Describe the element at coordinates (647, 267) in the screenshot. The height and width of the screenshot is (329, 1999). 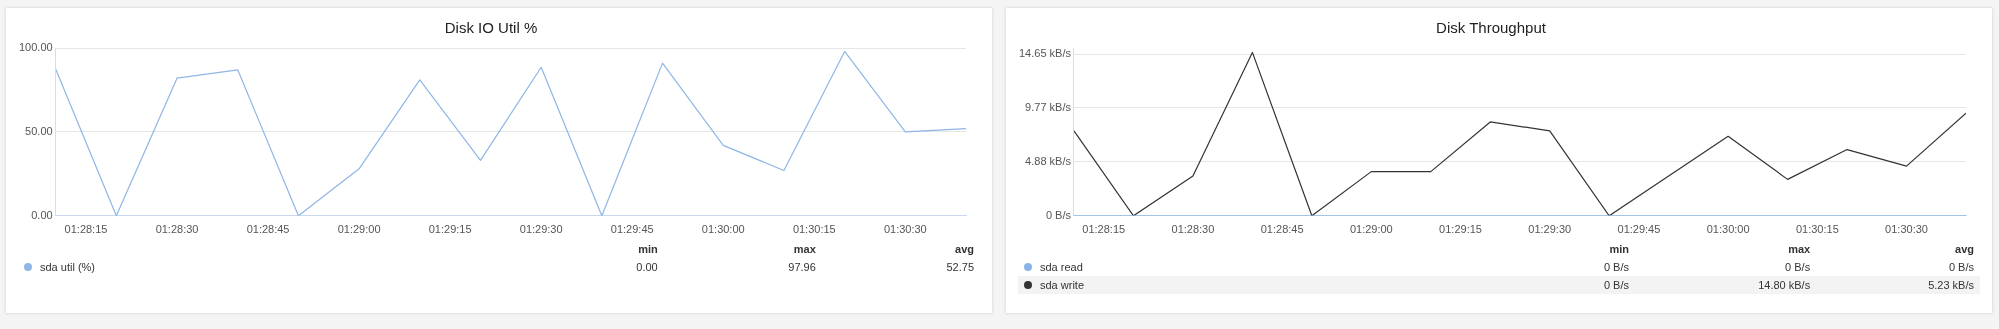
I see `text: 0.00` at that location.